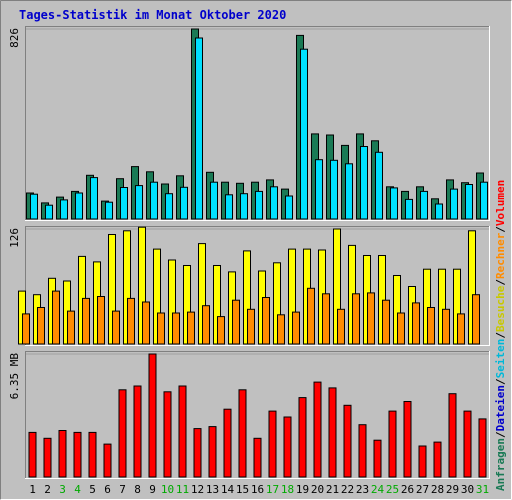 Image resolution: width=512 pixels, height=500 pixels. I want to click on y-tick-label: 826, so click(14, 38).